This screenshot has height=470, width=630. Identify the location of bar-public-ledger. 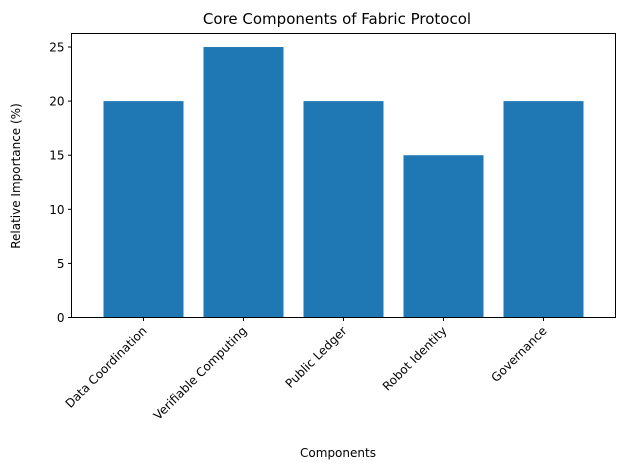
(343, 209).